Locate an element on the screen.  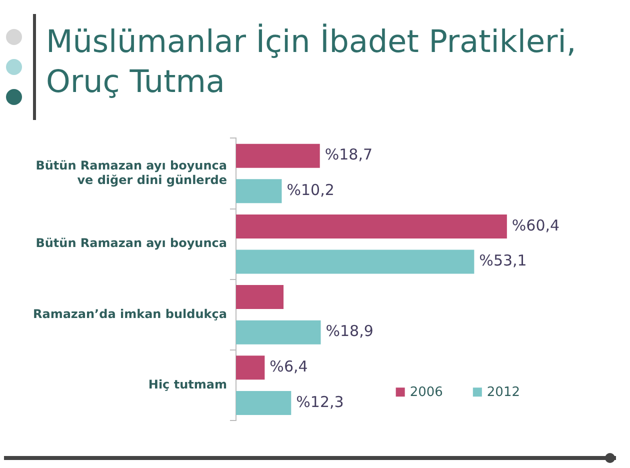
data-label: %10,2 is located at coordinates (310, 190).